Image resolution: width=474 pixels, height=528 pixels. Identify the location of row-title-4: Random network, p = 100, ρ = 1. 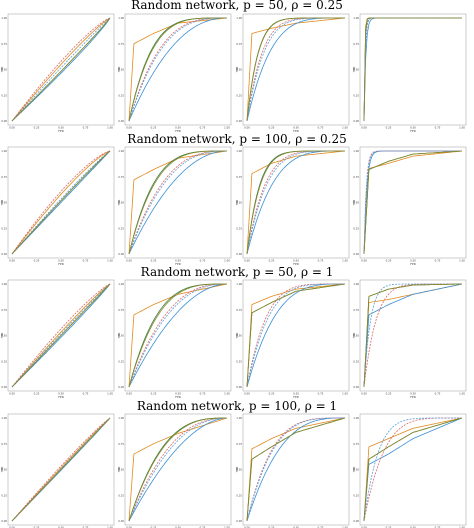
(237, 406).